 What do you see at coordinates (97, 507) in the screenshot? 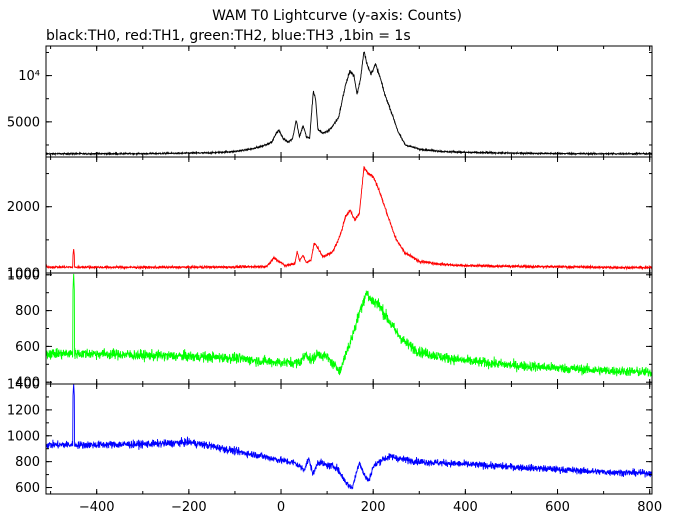
I see `x-tick-label: −400` at bounding box center [97, 507].